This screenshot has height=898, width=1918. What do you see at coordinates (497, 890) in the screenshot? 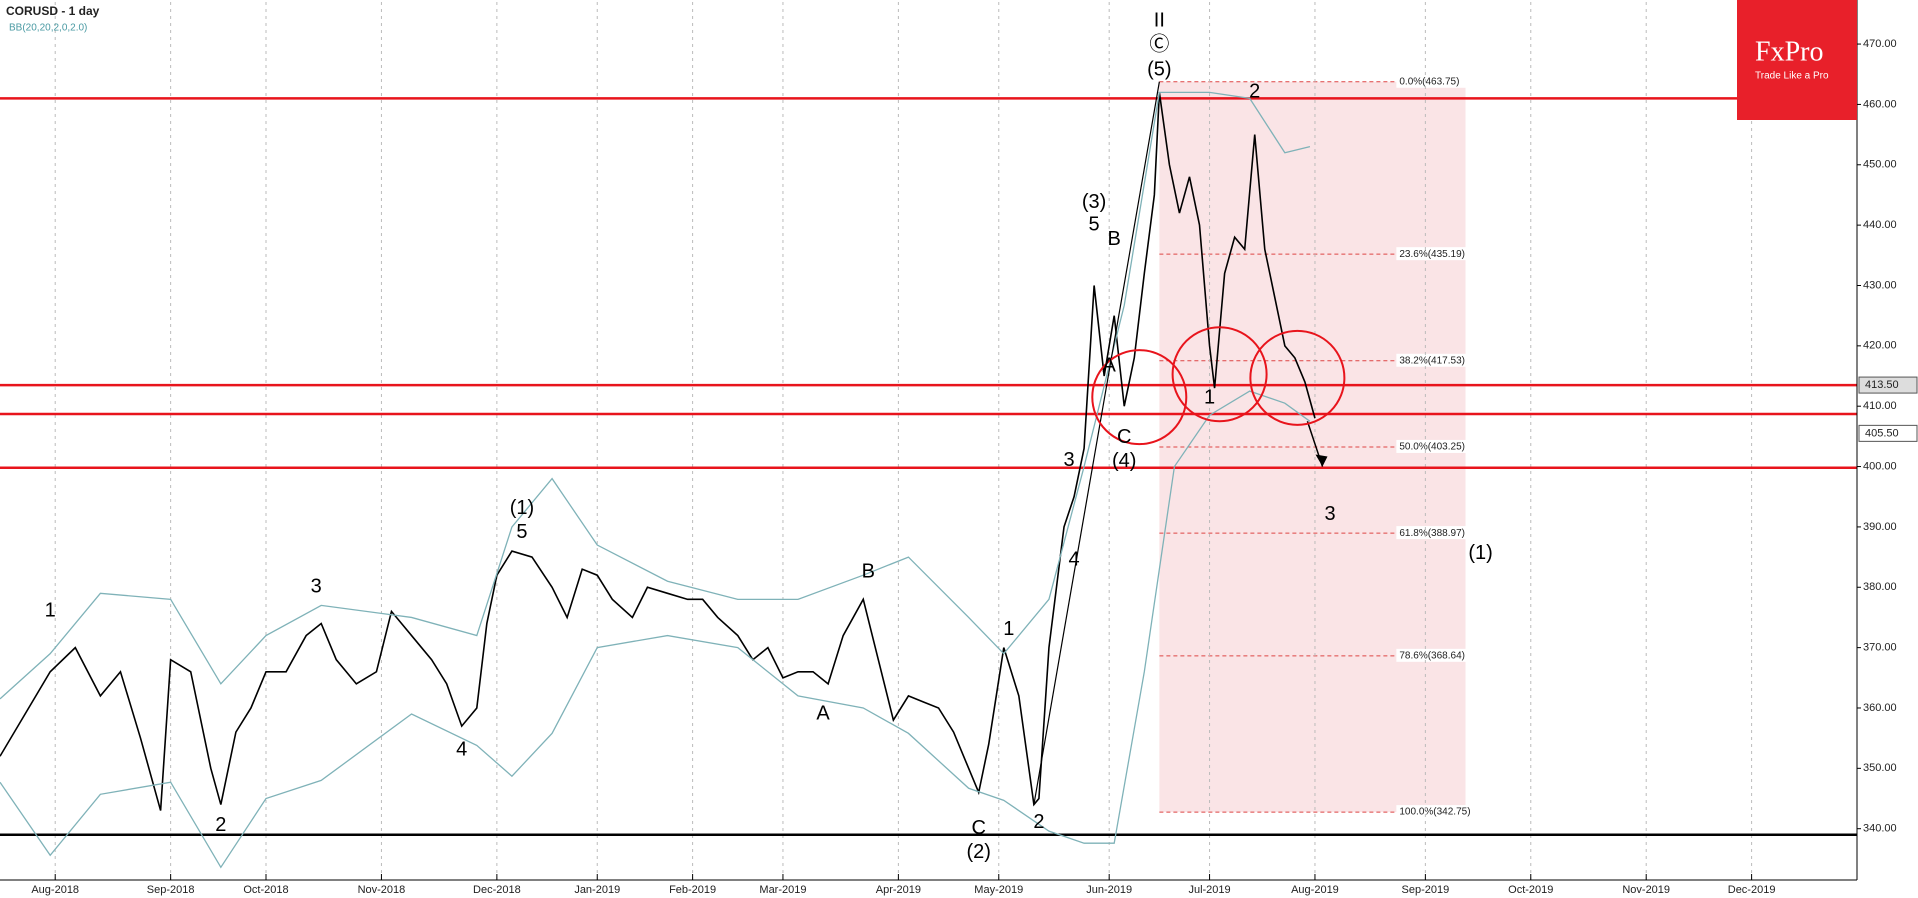
I see `x-tick-label: Dec-2018` at bounding box center [497, 890].